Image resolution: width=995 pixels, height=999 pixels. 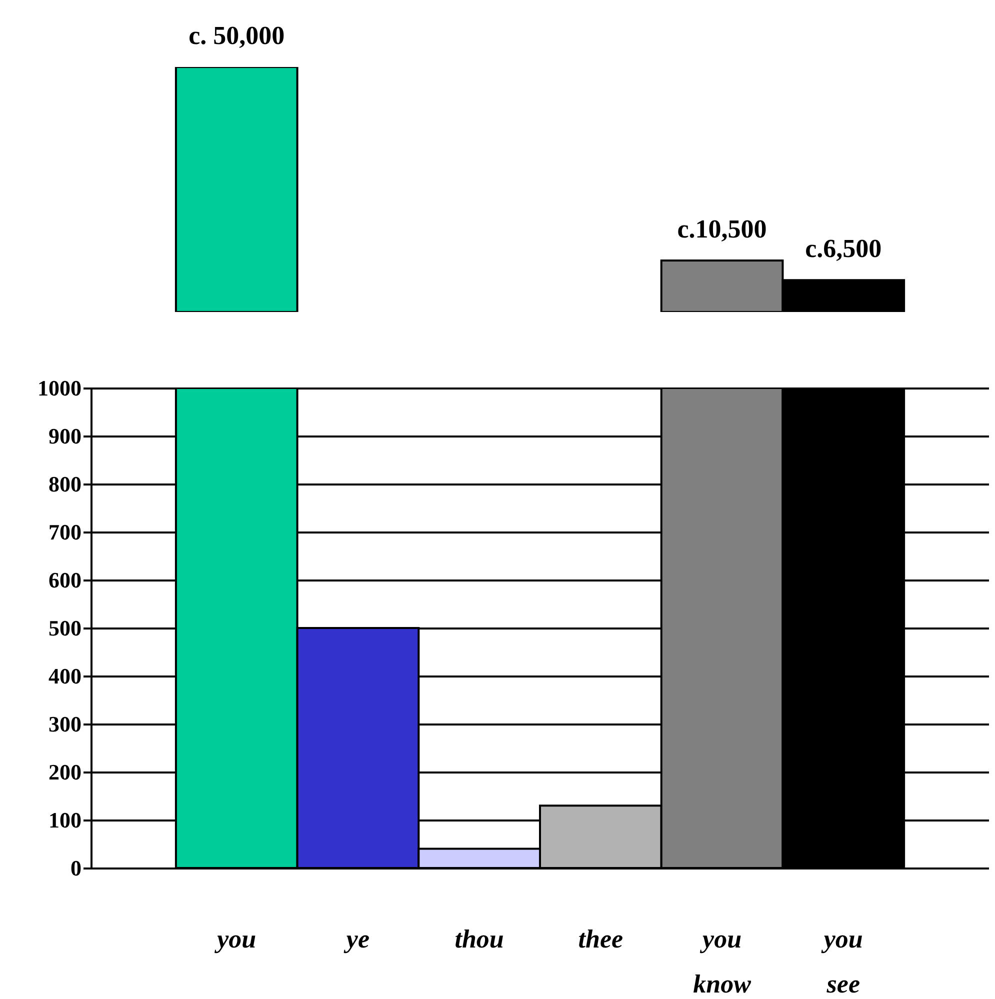 What do you see at coordinates (236, 35) in the screenshot?
I see `data-label: c. 50,000` at bounding box center [236, 35].